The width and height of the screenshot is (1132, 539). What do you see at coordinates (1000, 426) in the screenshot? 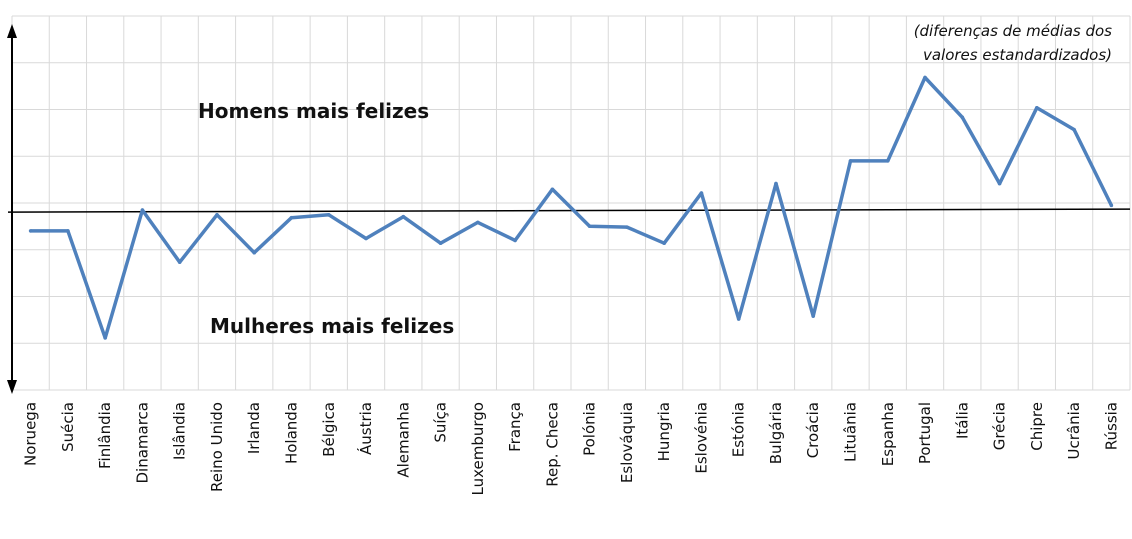
I see `x-tick-label: Grécia` at bounding box center [1000, 426].